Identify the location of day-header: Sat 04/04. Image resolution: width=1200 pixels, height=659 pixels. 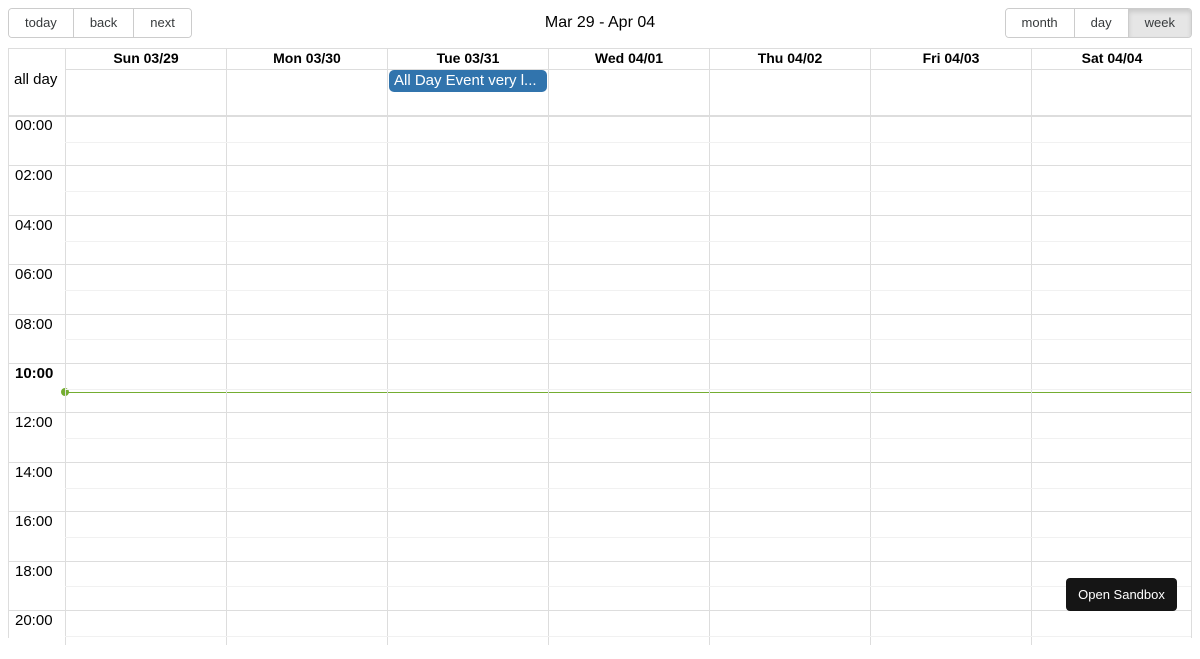
(1111, 59).